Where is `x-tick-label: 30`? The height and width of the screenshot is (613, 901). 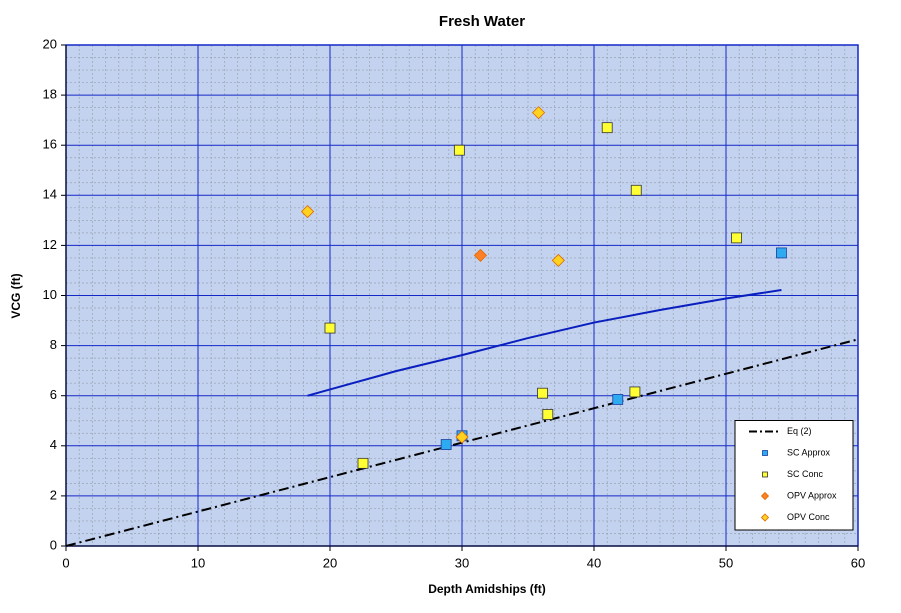
x-tick-label: 30 is located at coordinates (462, 562).